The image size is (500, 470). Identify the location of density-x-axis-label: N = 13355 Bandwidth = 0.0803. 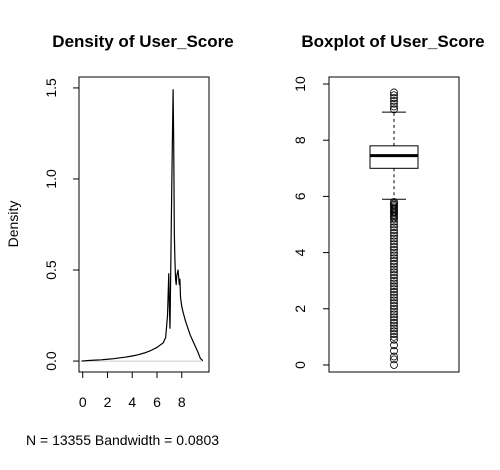
(122, 440).